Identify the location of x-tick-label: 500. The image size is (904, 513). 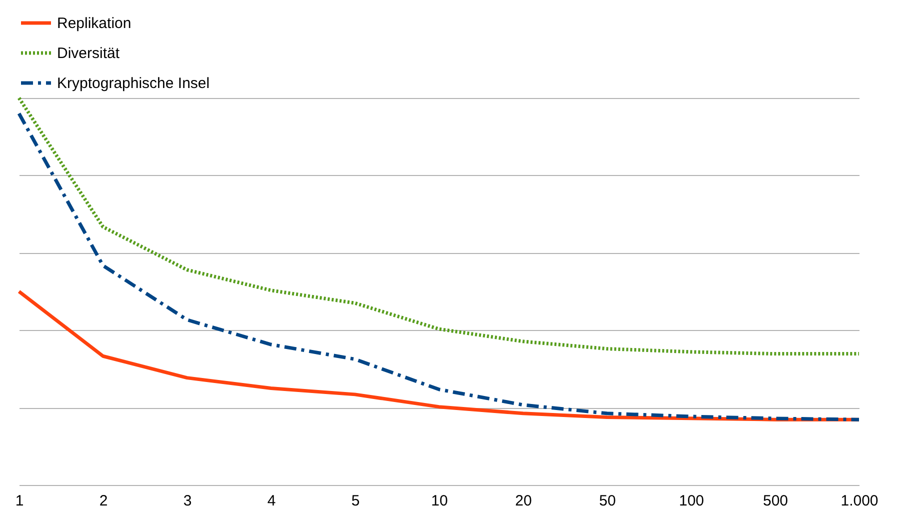
(775, 501).